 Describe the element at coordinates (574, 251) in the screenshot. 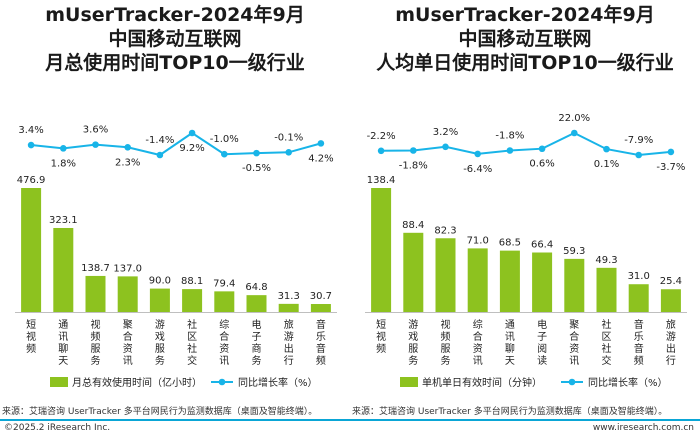

I see `right-chart-bar-value-label: 59.3` at that location.